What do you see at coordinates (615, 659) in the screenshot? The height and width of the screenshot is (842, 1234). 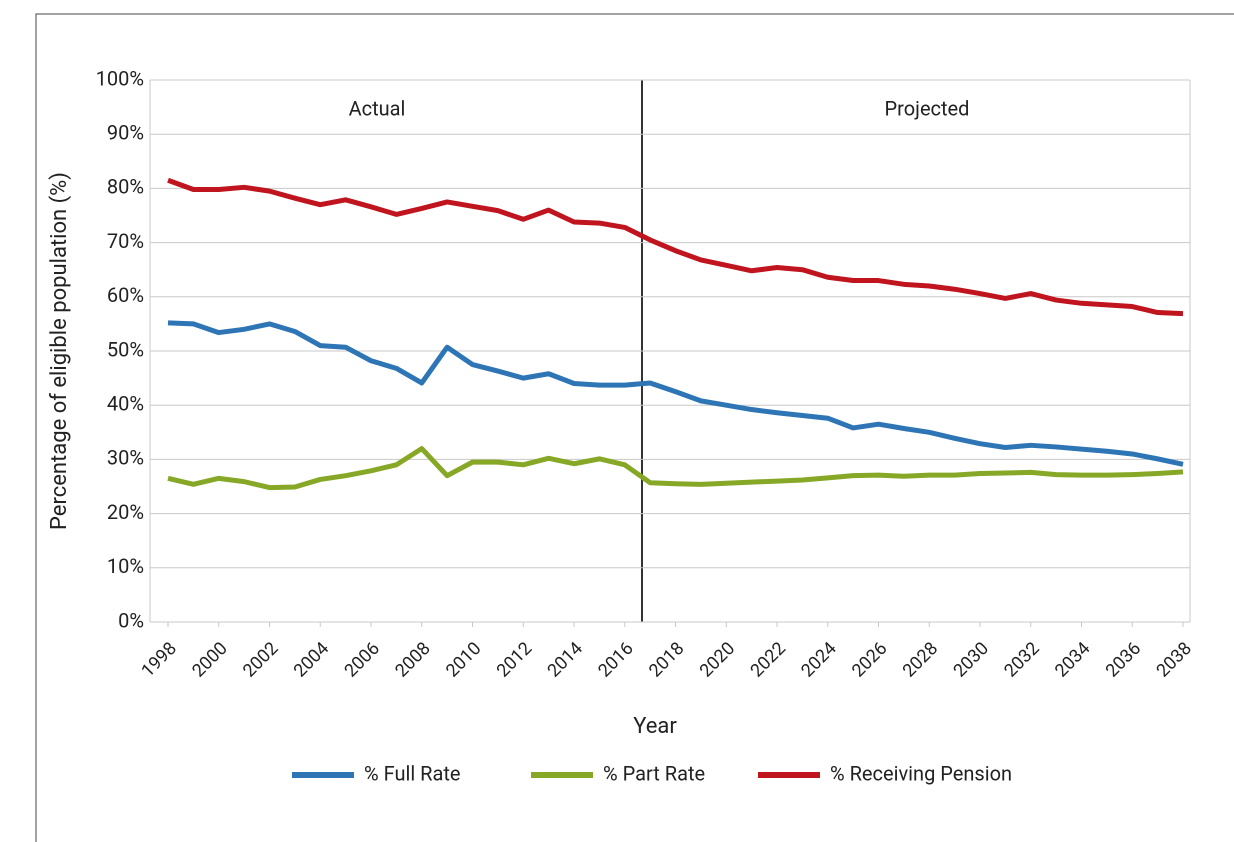 I see `x-tick-label: 2016` at bounding box center [615, 659].